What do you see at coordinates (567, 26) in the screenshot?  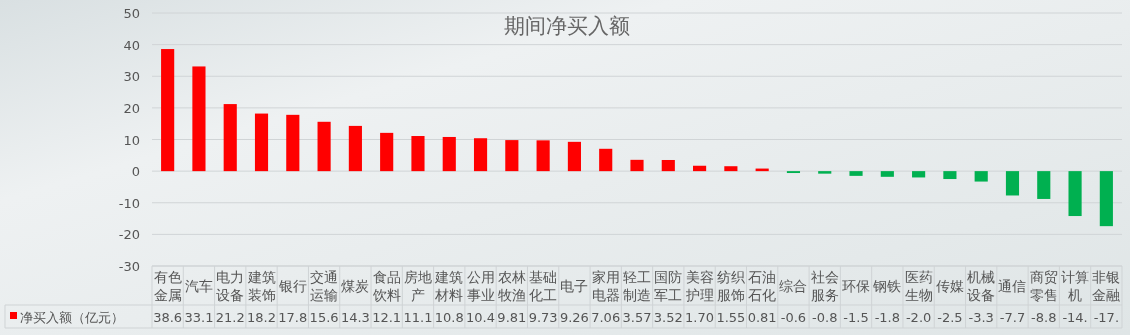 I see `chart-title: 期间净买入额` at bounding box center [567, 26].